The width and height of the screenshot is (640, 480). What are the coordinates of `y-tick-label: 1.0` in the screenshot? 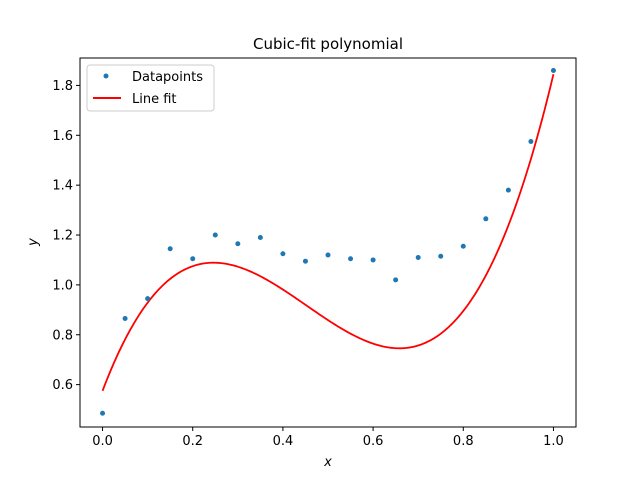 It's located at (62, 285).